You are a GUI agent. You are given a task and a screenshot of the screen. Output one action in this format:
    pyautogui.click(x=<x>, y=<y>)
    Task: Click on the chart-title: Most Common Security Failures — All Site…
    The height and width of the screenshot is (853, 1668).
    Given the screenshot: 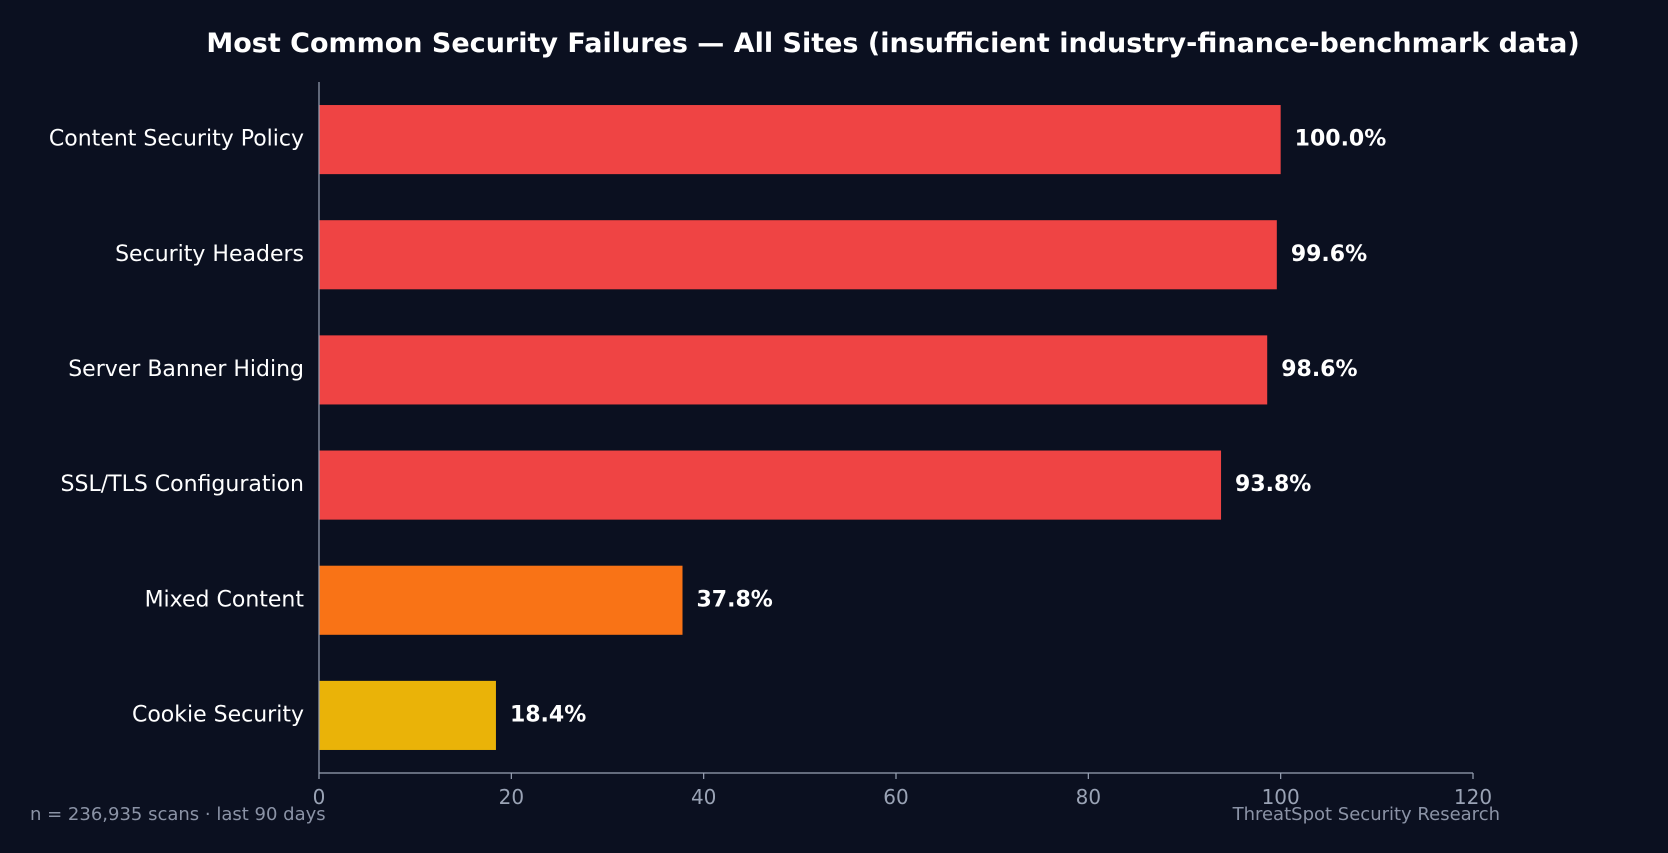 What is the action you would take?
    pyautogui.click(x=892, y=43)
    